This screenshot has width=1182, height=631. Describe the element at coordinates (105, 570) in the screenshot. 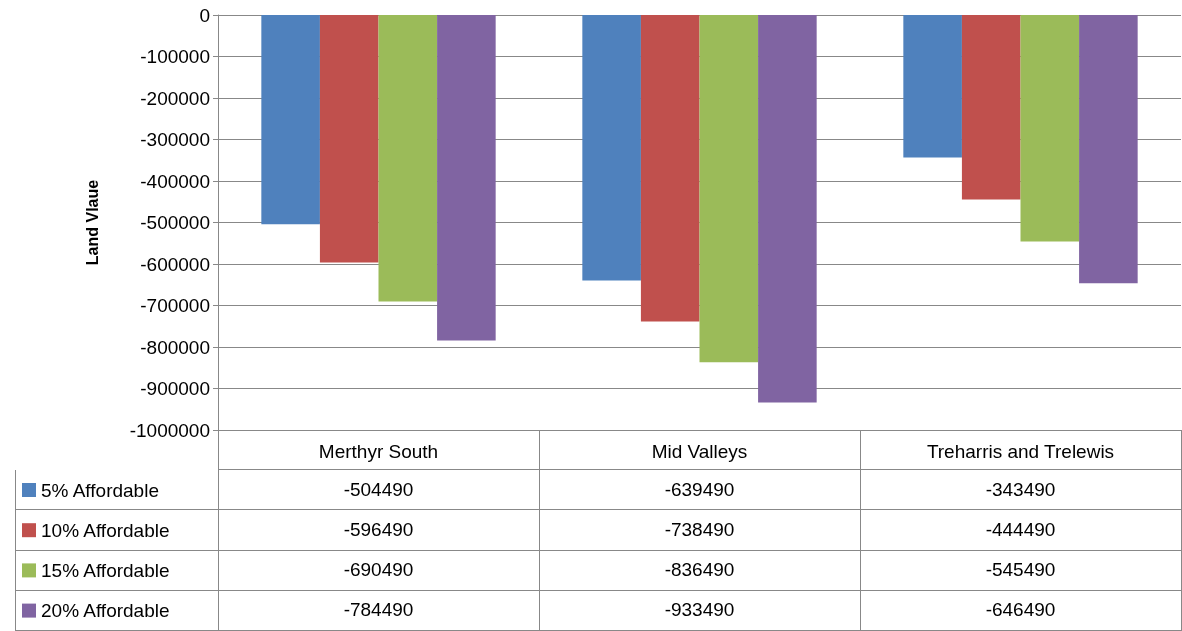

I see `legend-label: 15% Affordable` at that location.